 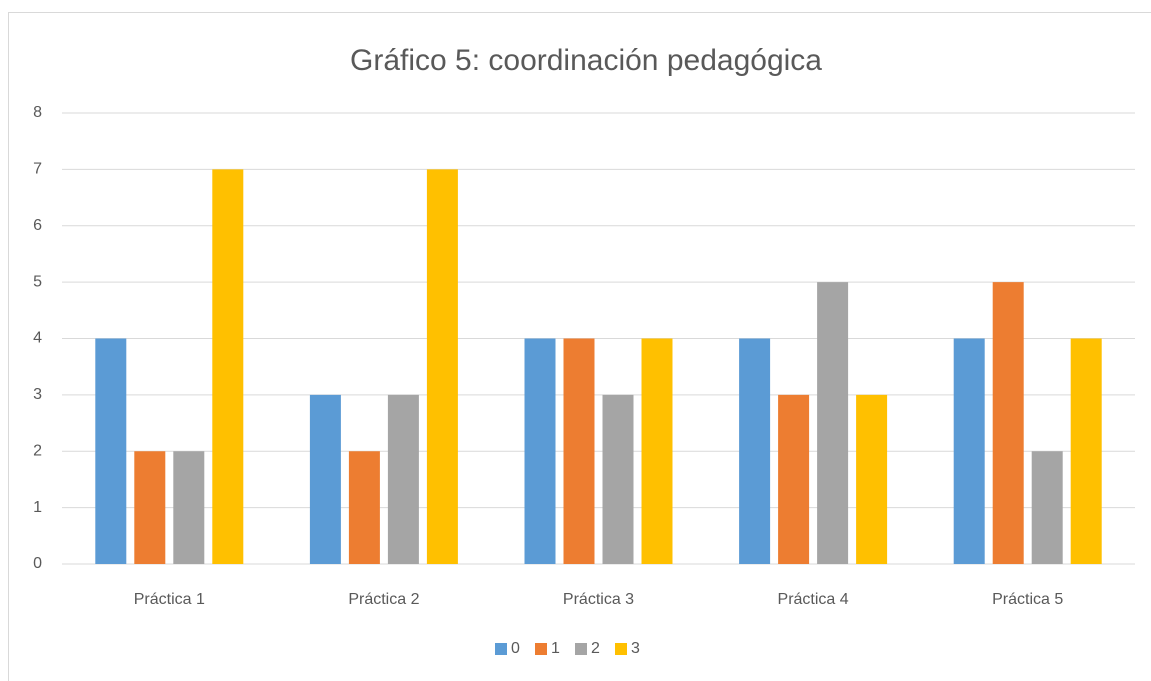 What do you see at coordinates (1027, 599) in the screenshot?
I see `x-tick-label: Práctica 5` at bounding box center [1027, 599].